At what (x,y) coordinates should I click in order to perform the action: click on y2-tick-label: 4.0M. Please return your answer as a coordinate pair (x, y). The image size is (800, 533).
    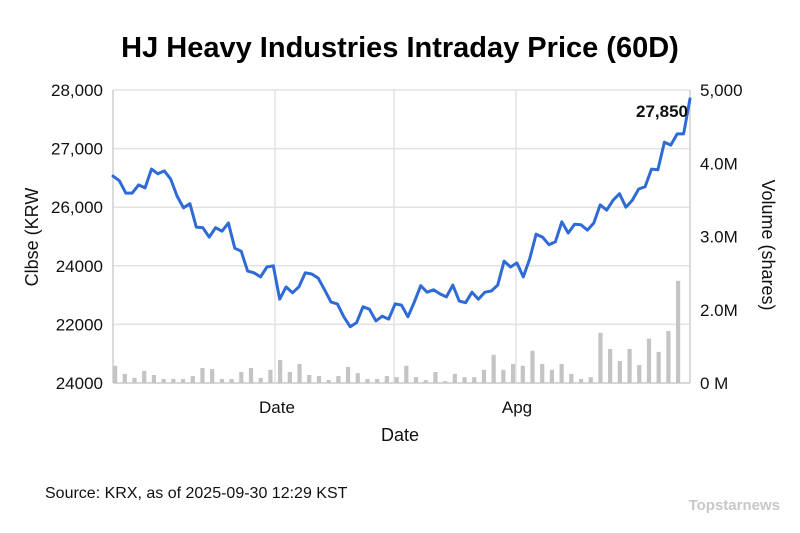
    Looking at the image, I should click on (719, 163).